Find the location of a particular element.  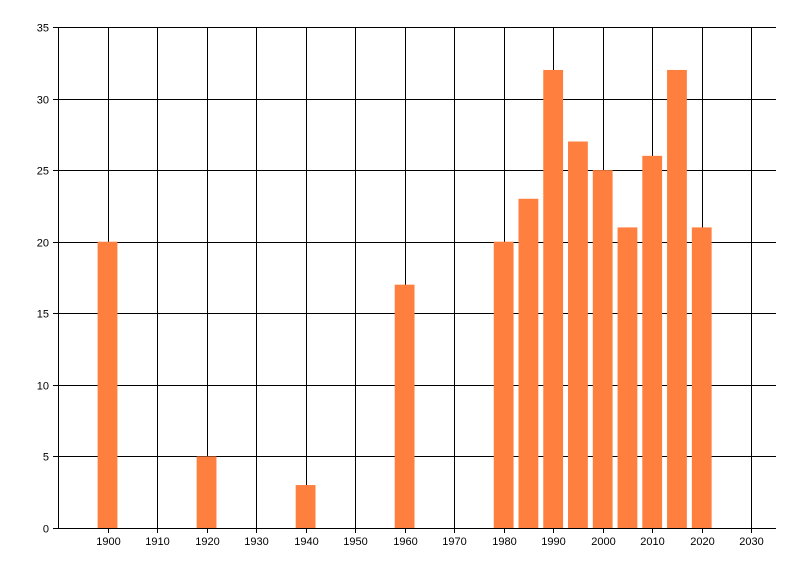

y-tick-label: 10 is located at coordinates (43, 387).